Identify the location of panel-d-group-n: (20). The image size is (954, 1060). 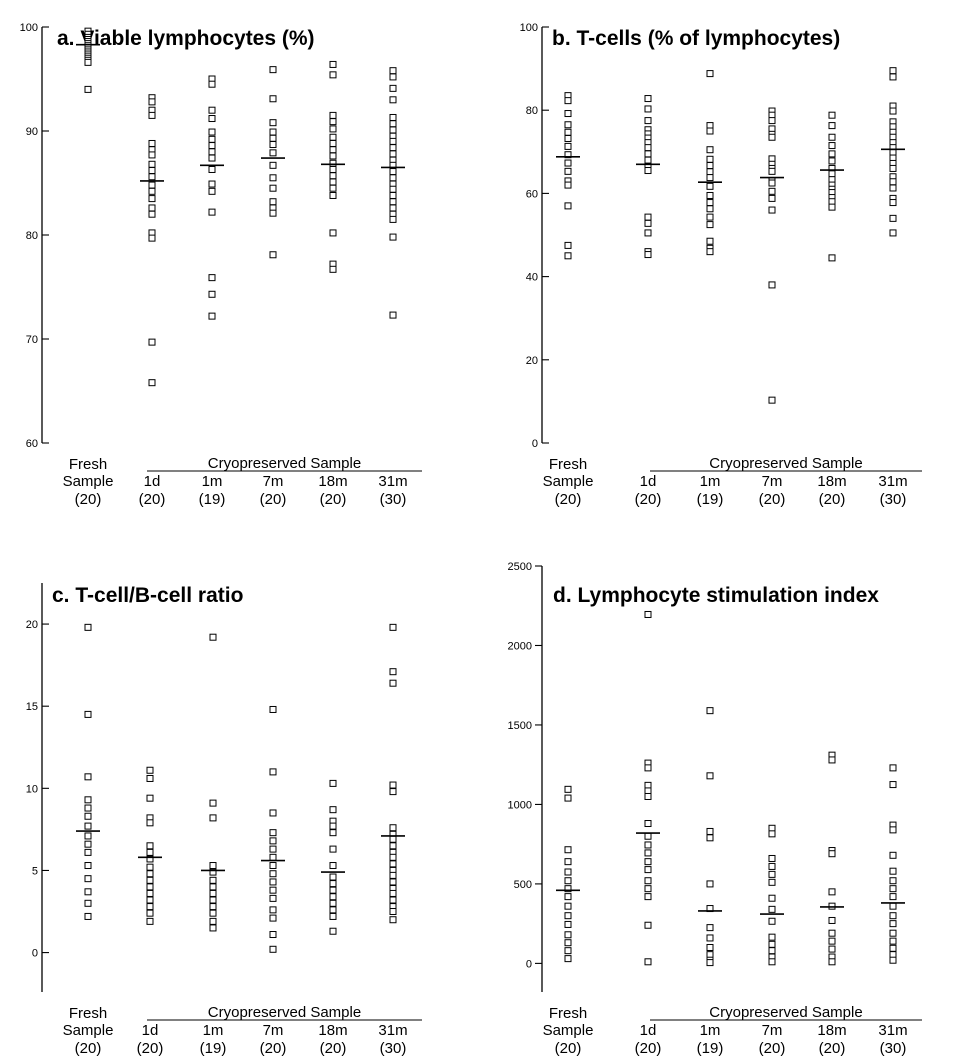
(832, 1048).